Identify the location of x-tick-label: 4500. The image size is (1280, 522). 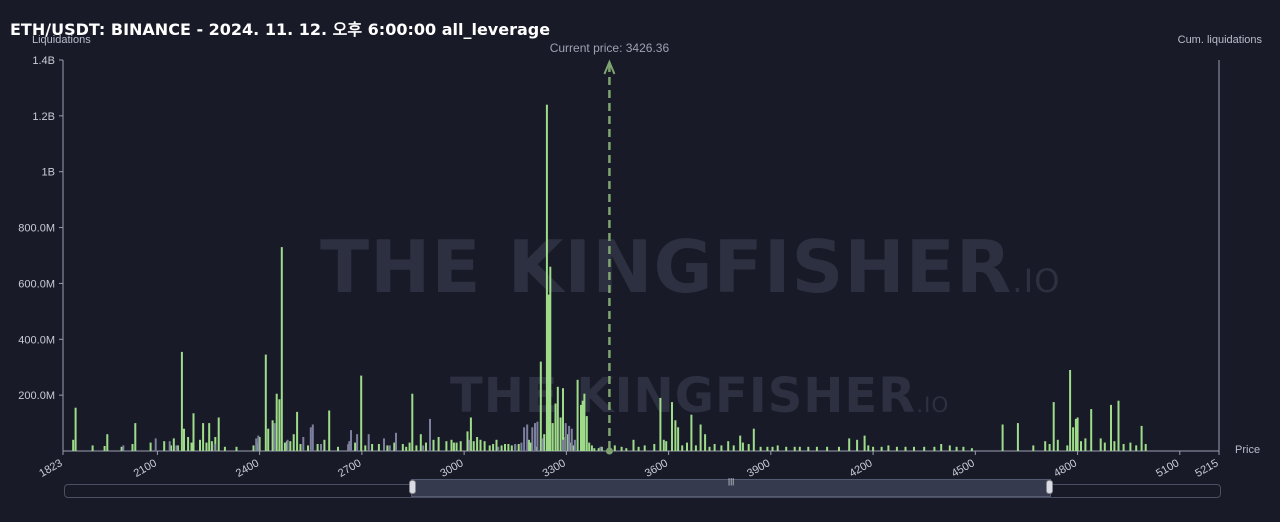
(963, 468).